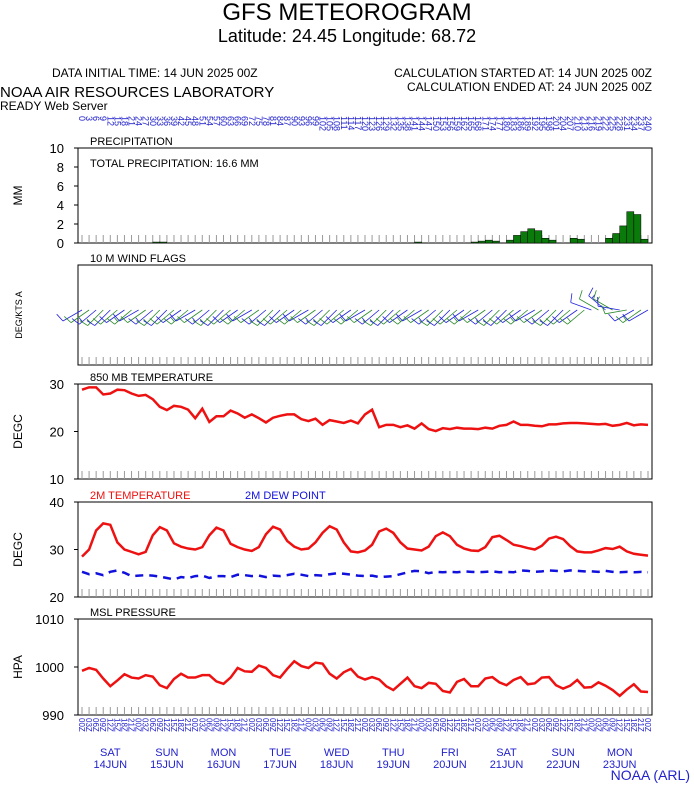 The image size is (694, 788). What do you see at coordinates (287, 121) in the screenshot?
I see `top-hour-label: 87` at bounding box center [287, 121].